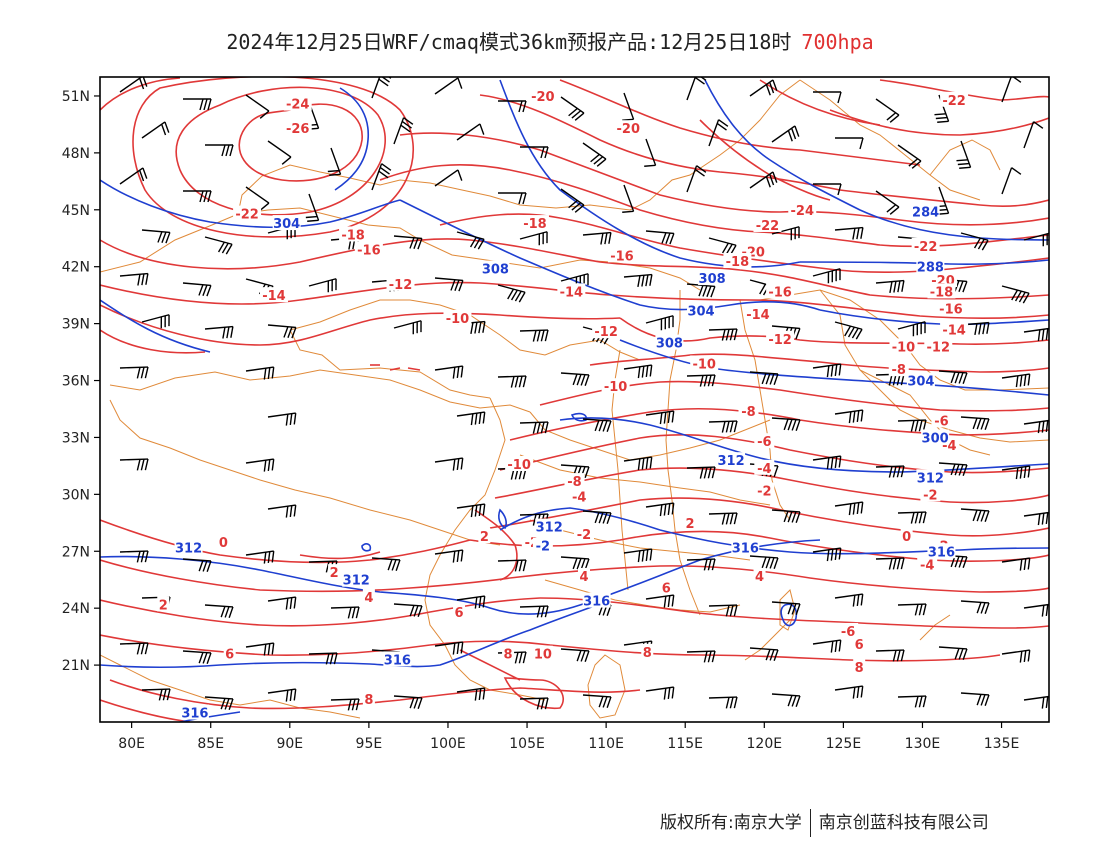  What do you see at coordinates (629, 129) in the screenshot?
I see `temperature-label: -20` at bounding box center [629, 129].